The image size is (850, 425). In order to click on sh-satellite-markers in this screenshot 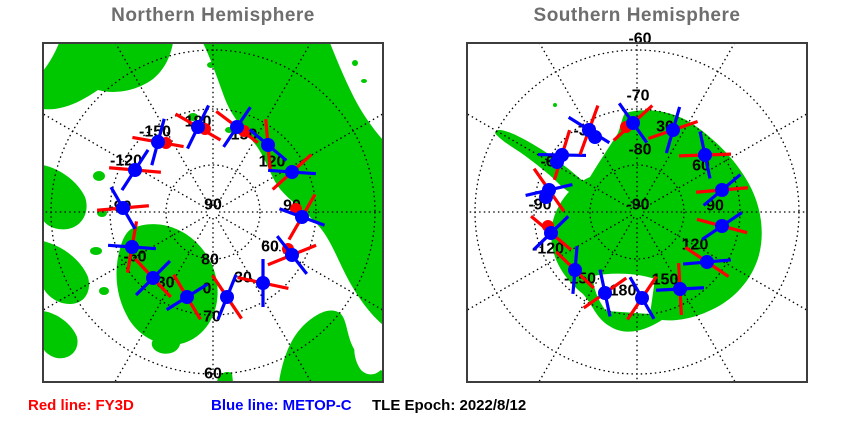, I will do `click(637, 211)`.